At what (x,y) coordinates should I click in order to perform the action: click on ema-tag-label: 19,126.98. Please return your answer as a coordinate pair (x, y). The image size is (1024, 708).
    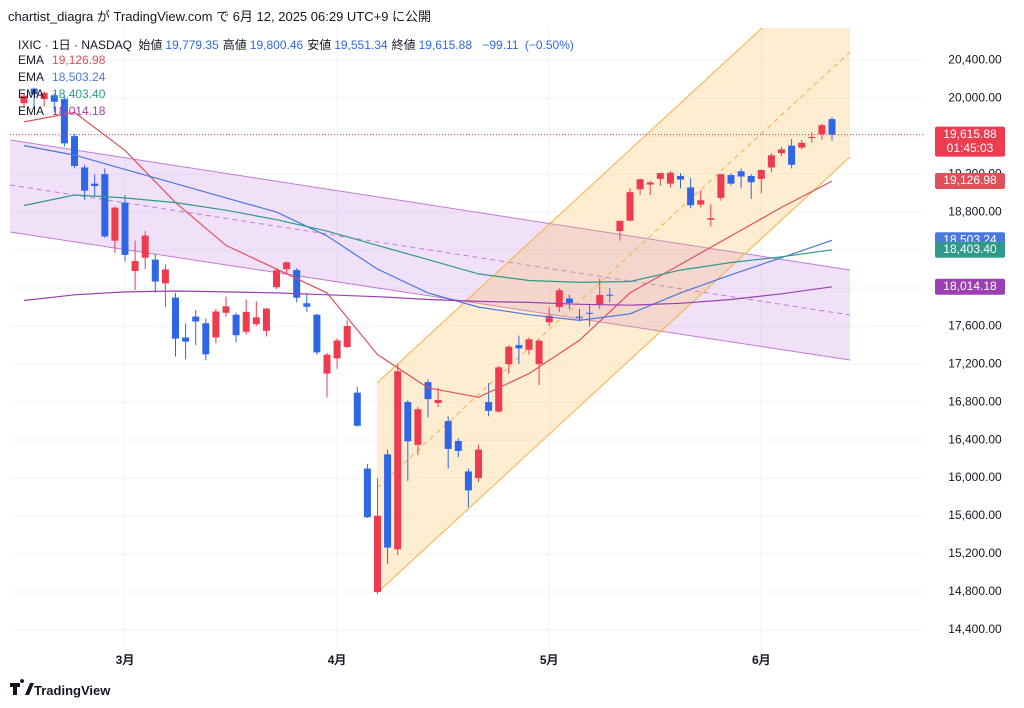
    Looking at the image, I should click on (970, 180).